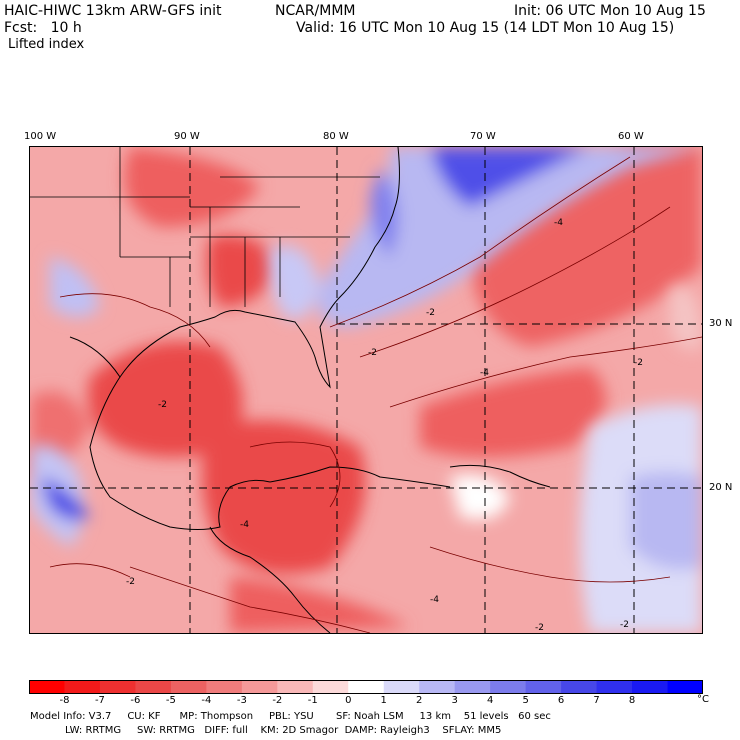  Describe the element at coordinates (631, 136) in the screenshot. I see `lon-label-60w: 60 W` at that location.